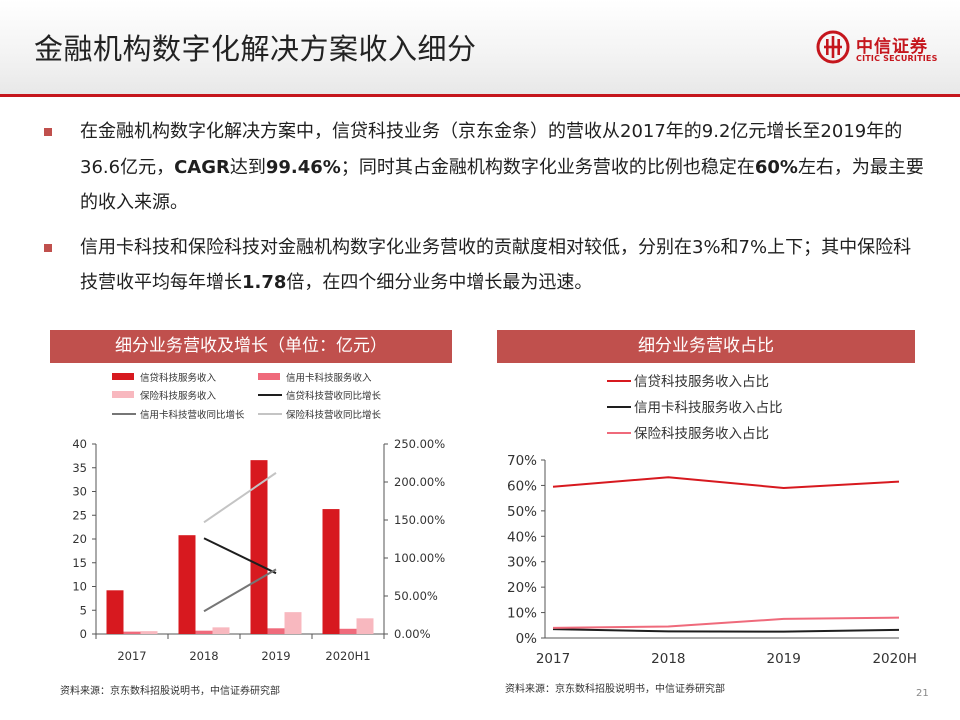 This screenshot has height=720, width=960. What do you see at coordinates (334, 396) in the screenshot?
I see `legend-label: 信贷科技营收同比增长` at bounding box center [334, 396].